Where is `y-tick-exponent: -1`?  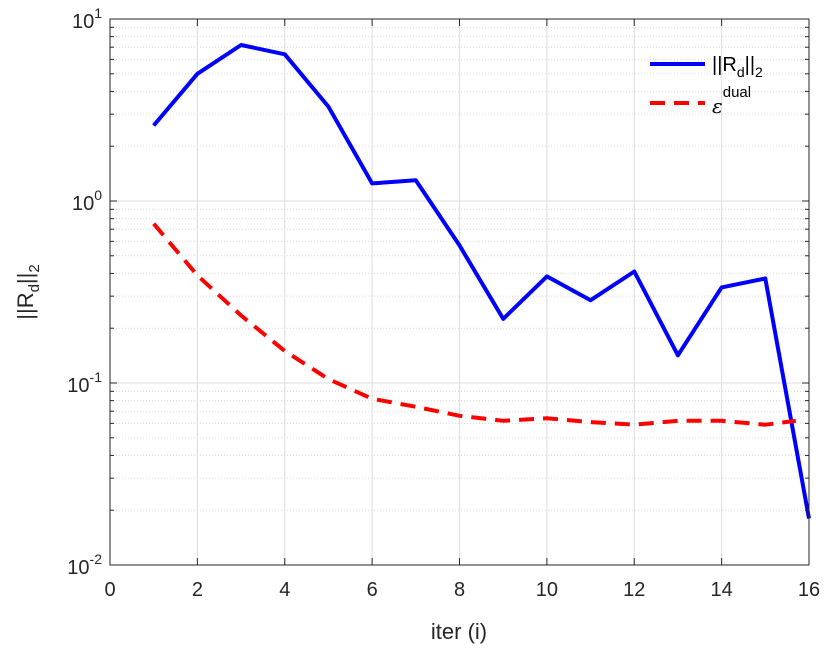
y-tick-exponent: -1 is located at coordinates (96, 377).